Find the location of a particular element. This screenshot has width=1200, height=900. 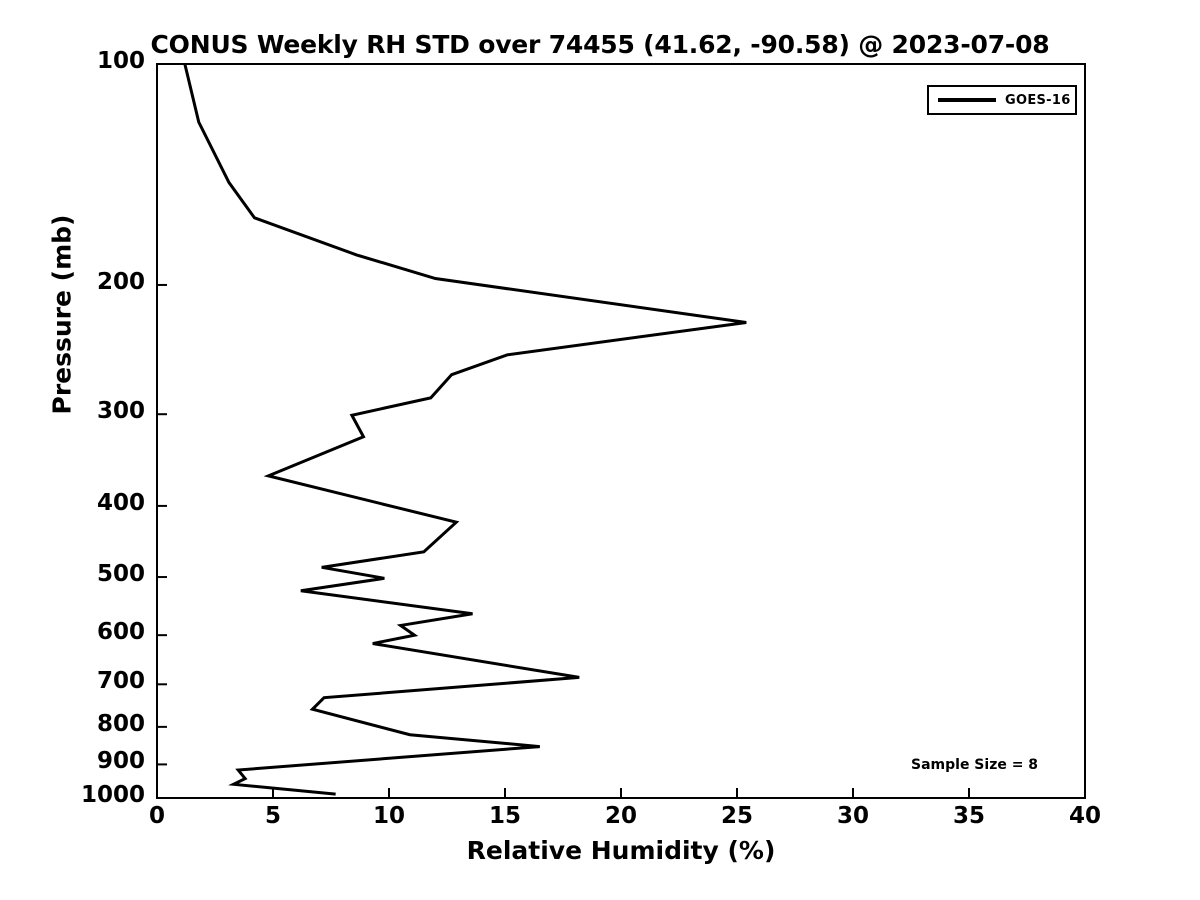

y-axis-ticks is located at coordinates (162, 431).